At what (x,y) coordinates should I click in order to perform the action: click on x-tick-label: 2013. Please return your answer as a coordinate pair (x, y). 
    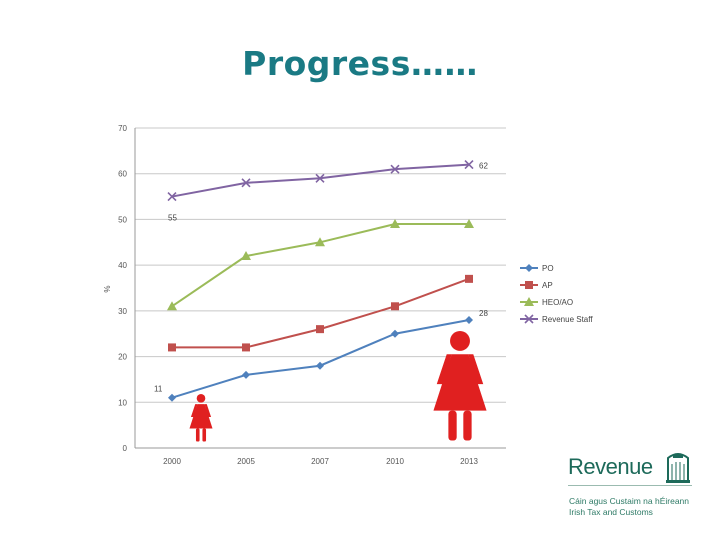
    Looking at the image, I should click on (469, 461).